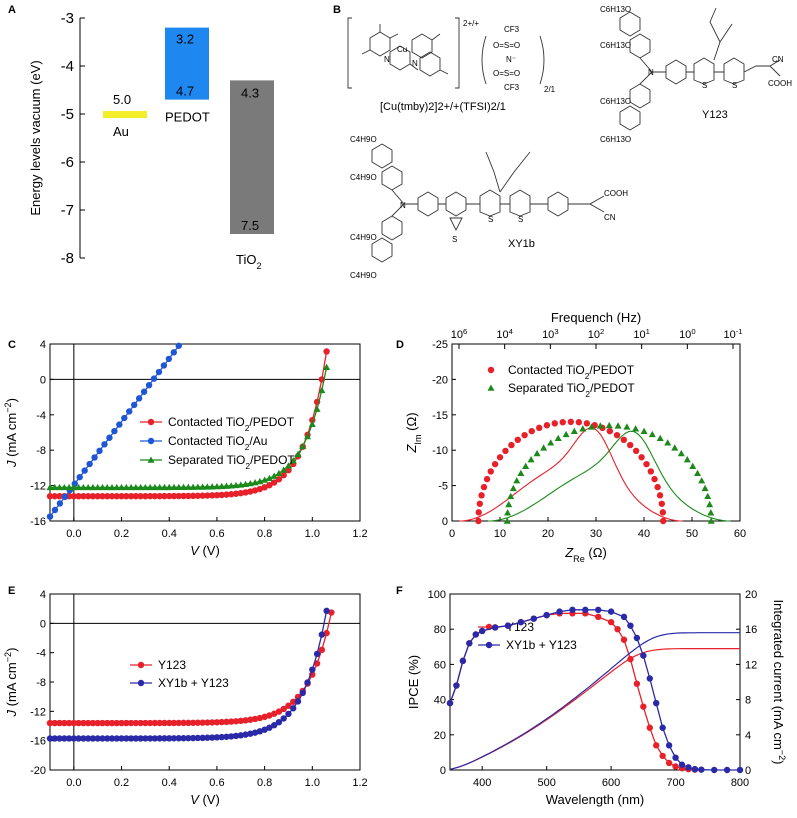  I want to click on x-tick-label: 700, so click(675, 783).